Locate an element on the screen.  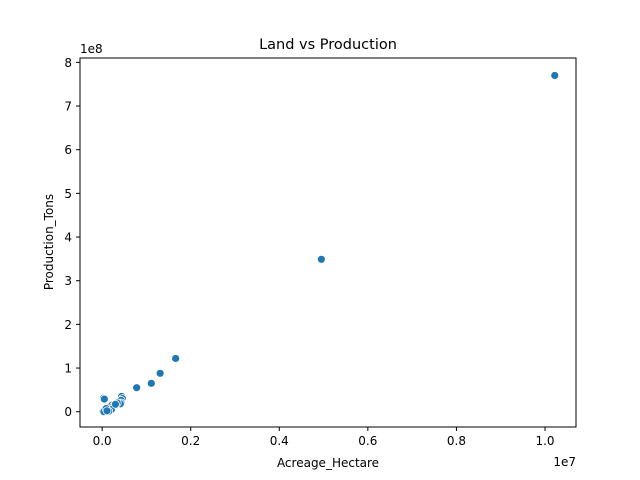
y-tick-label: 6 is located at coordinates (68, 150).